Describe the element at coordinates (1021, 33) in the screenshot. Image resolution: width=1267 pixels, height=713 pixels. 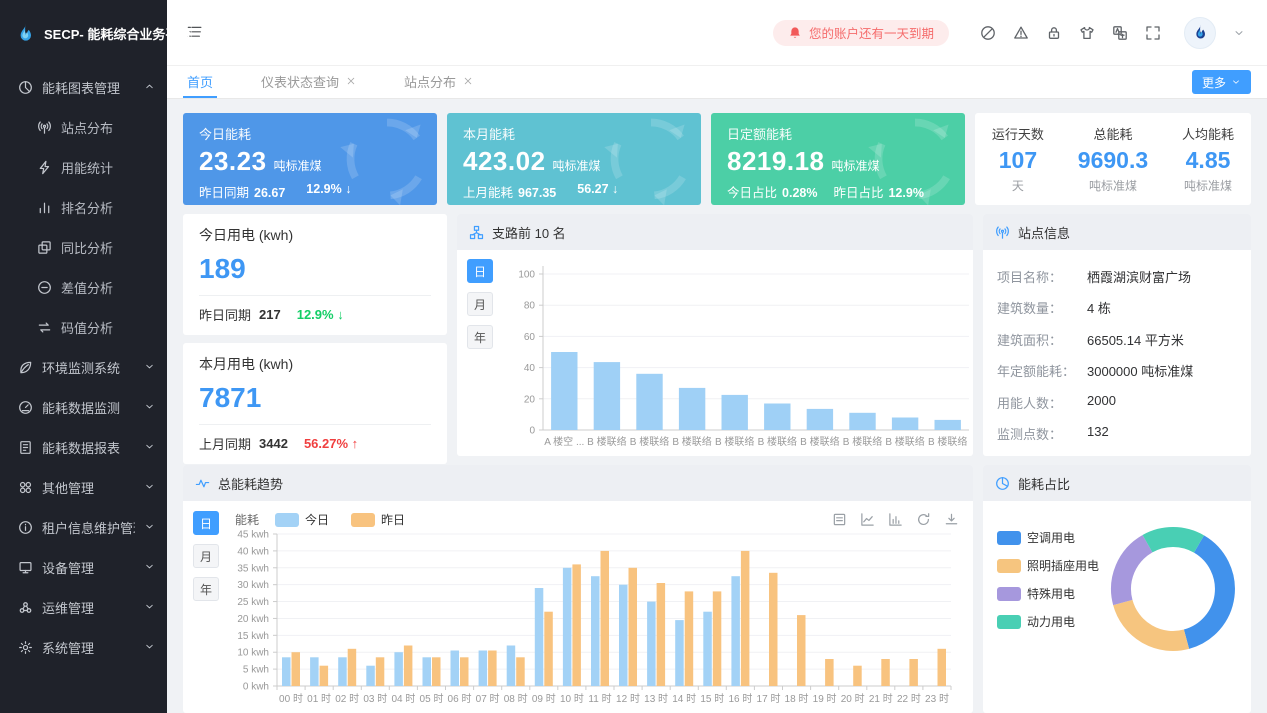
I see `warning-icon` at that location.